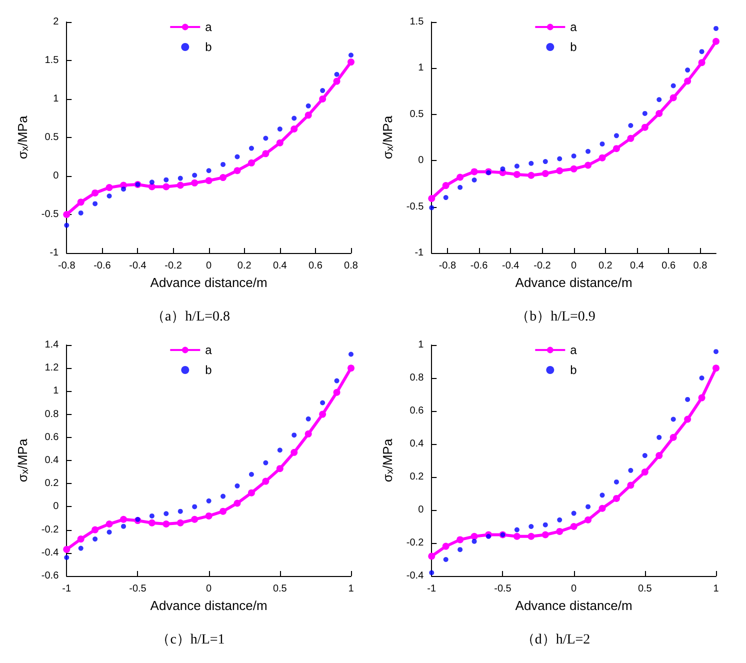  What do you see at coordinates (669, 266) in the screenshot?
I see `x-tick-label: 0.6` at bounding box center [669, 266].